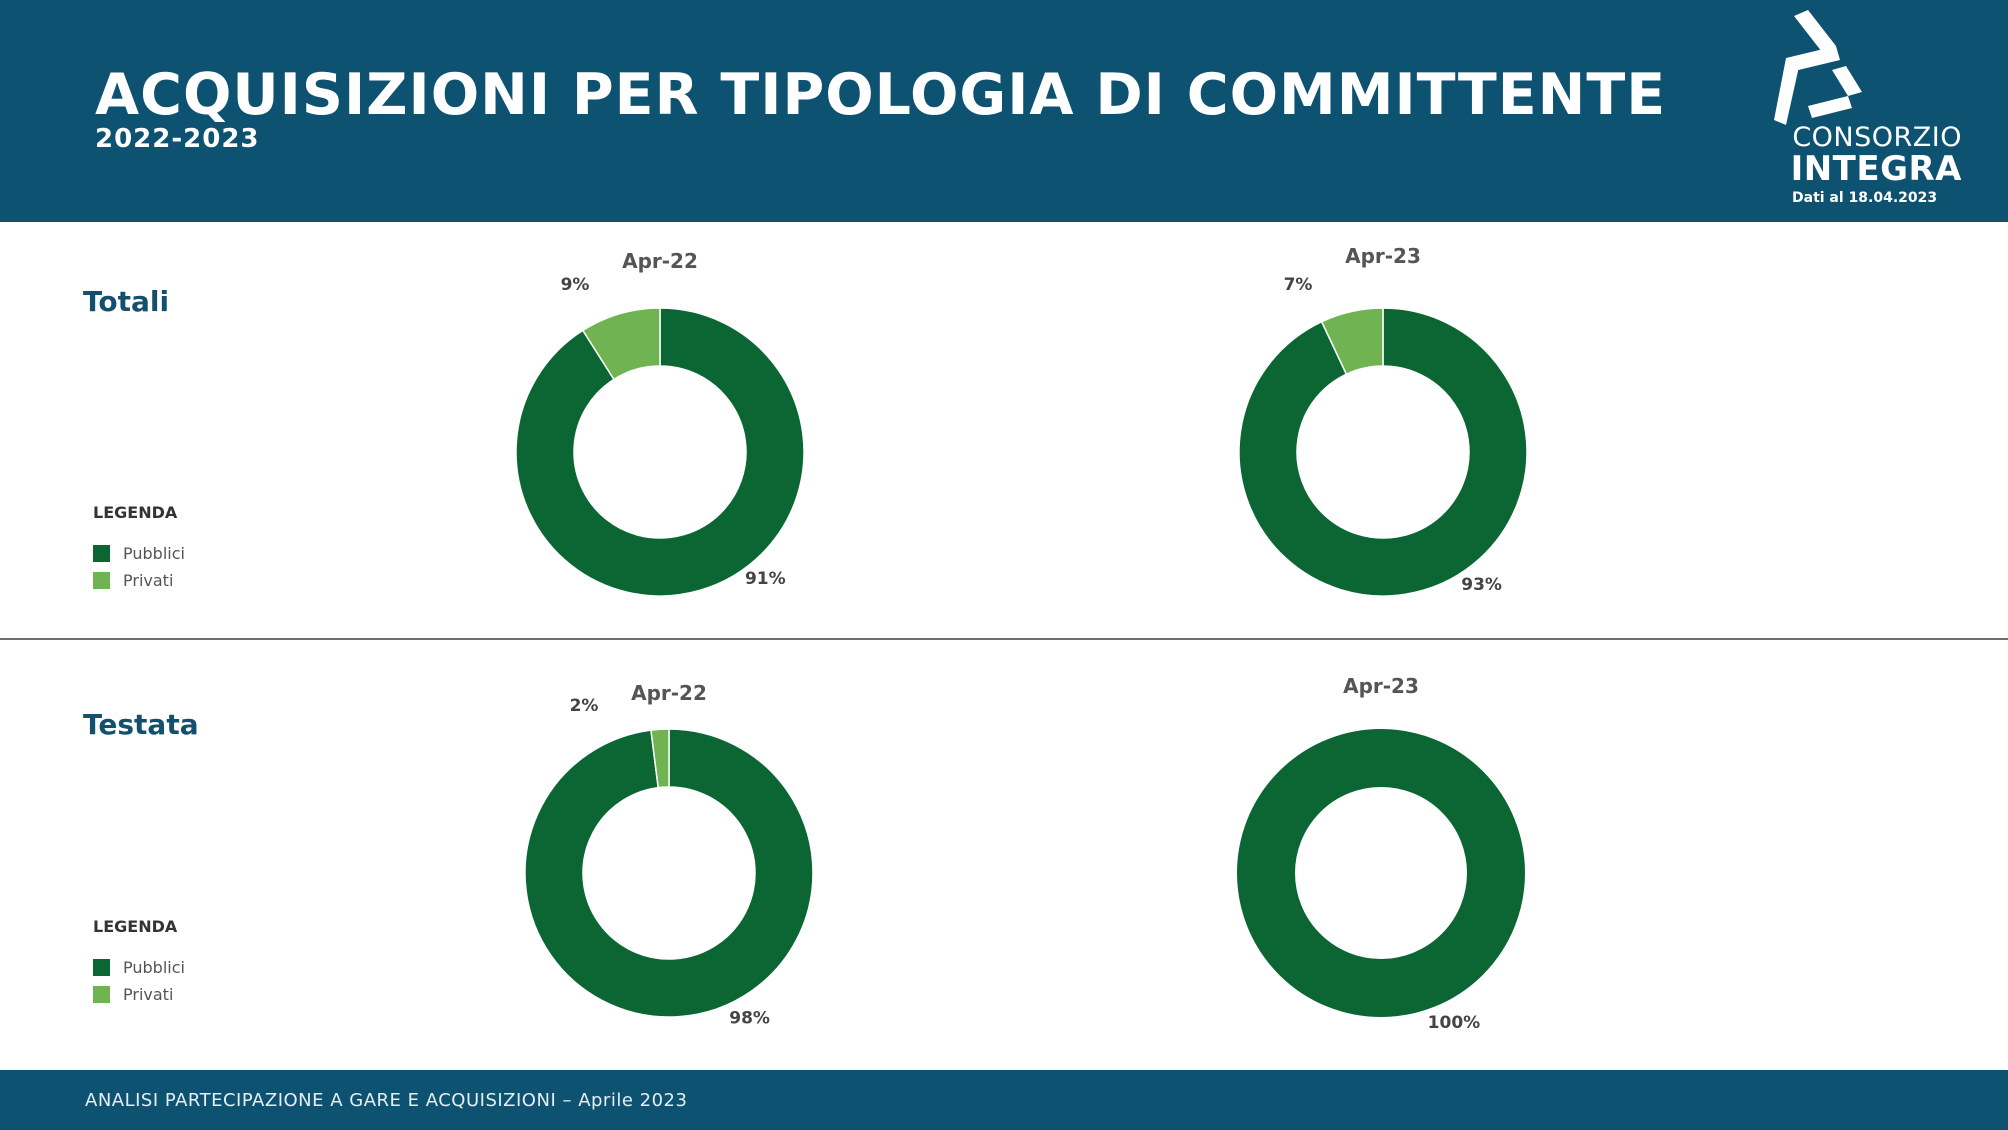 The height and width of the screenshot is (1130, 2008). Describe the element at coordinates (584, 706) in the screenshot. I see `data-label-privati: 2%` at that location.